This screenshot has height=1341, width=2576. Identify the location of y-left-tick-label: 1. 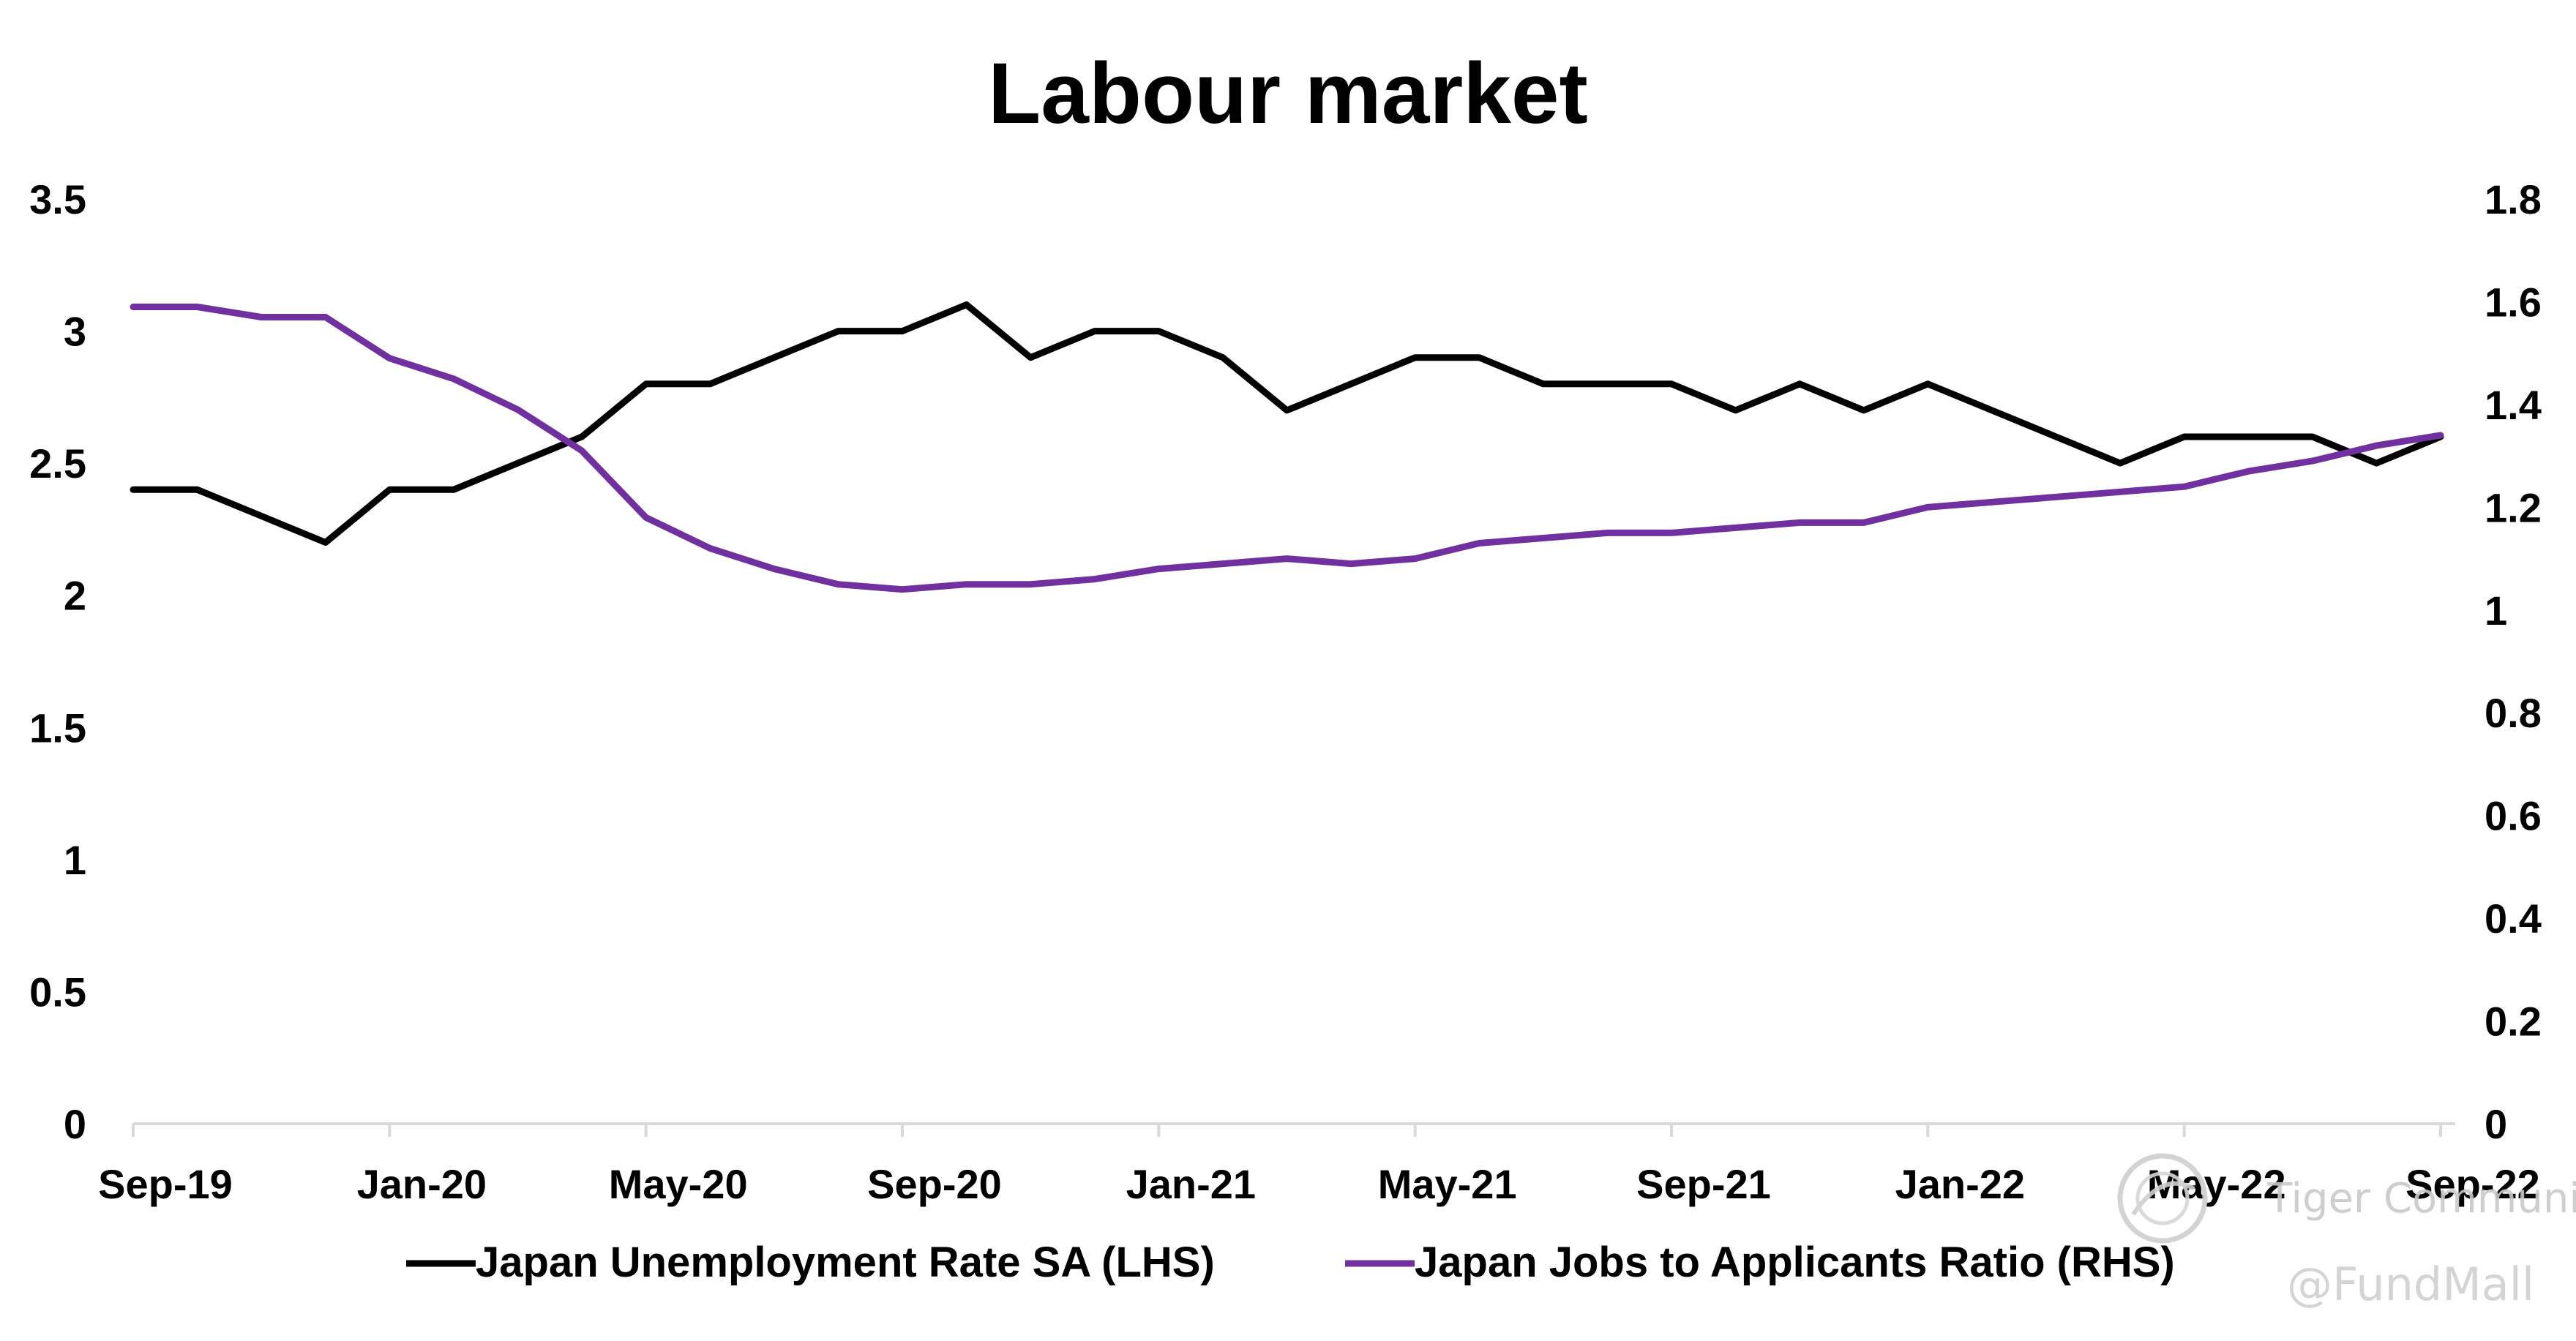
(75, 860).